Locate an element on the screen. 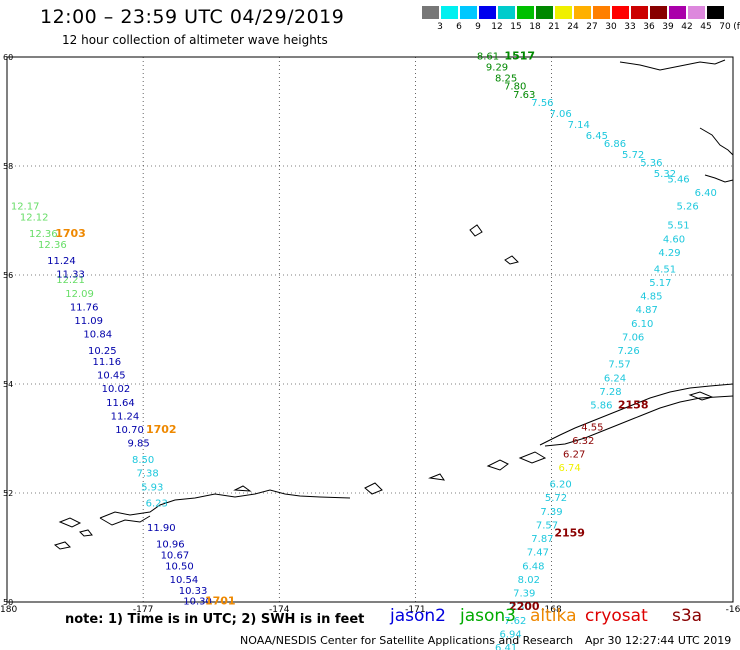 Image resolution: width=740 pixels, height=650 pixels. pass-time-label: 1703 is located at coordinates (70, 233).